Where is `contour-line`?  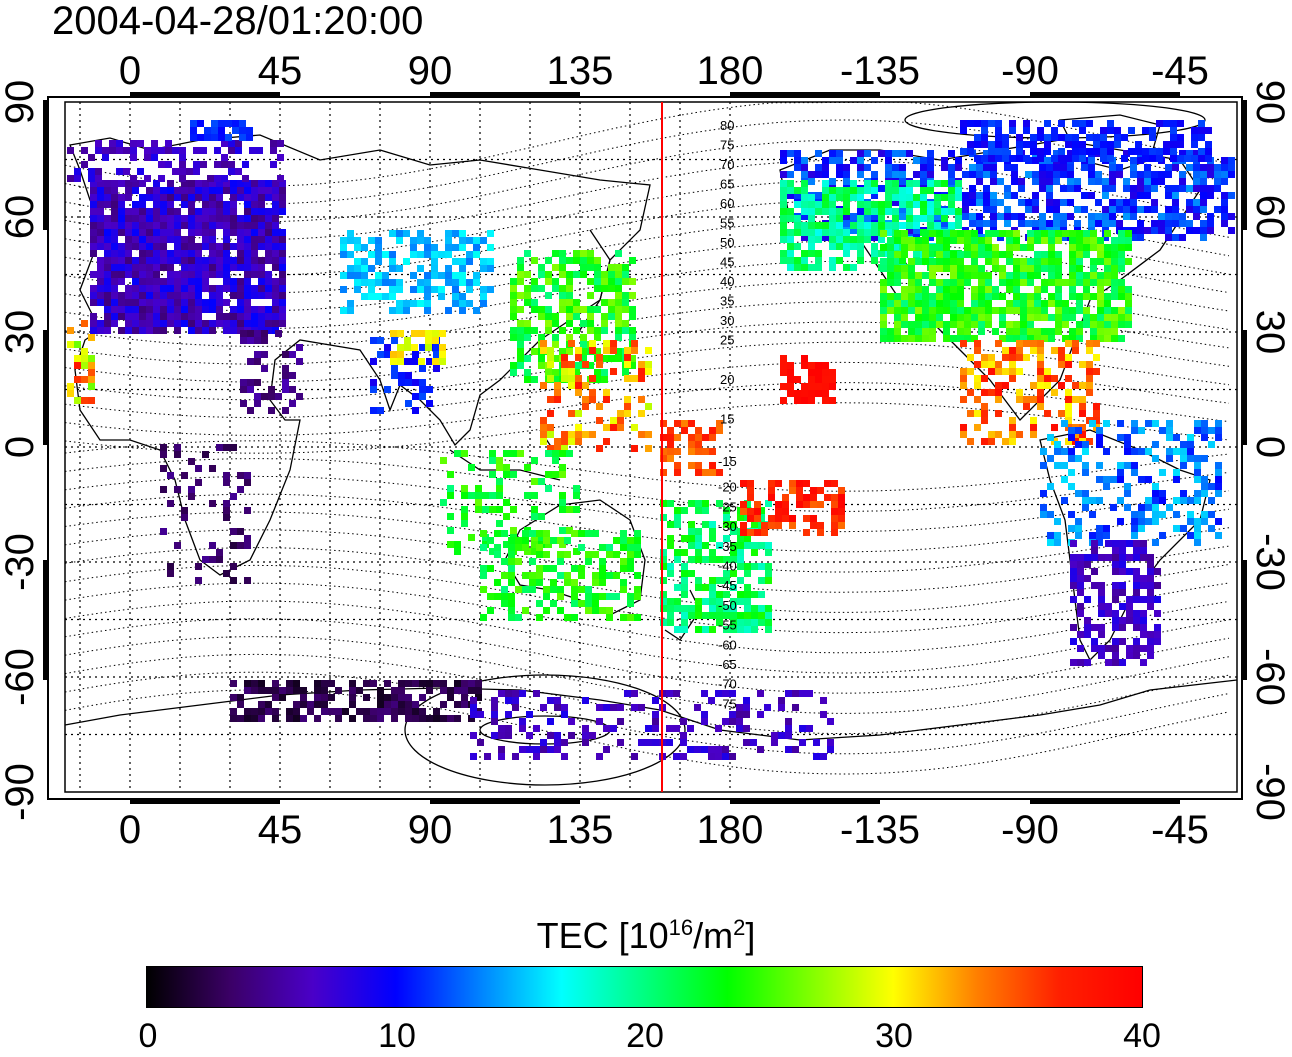 contour-line is located at coordinates (647, 542).